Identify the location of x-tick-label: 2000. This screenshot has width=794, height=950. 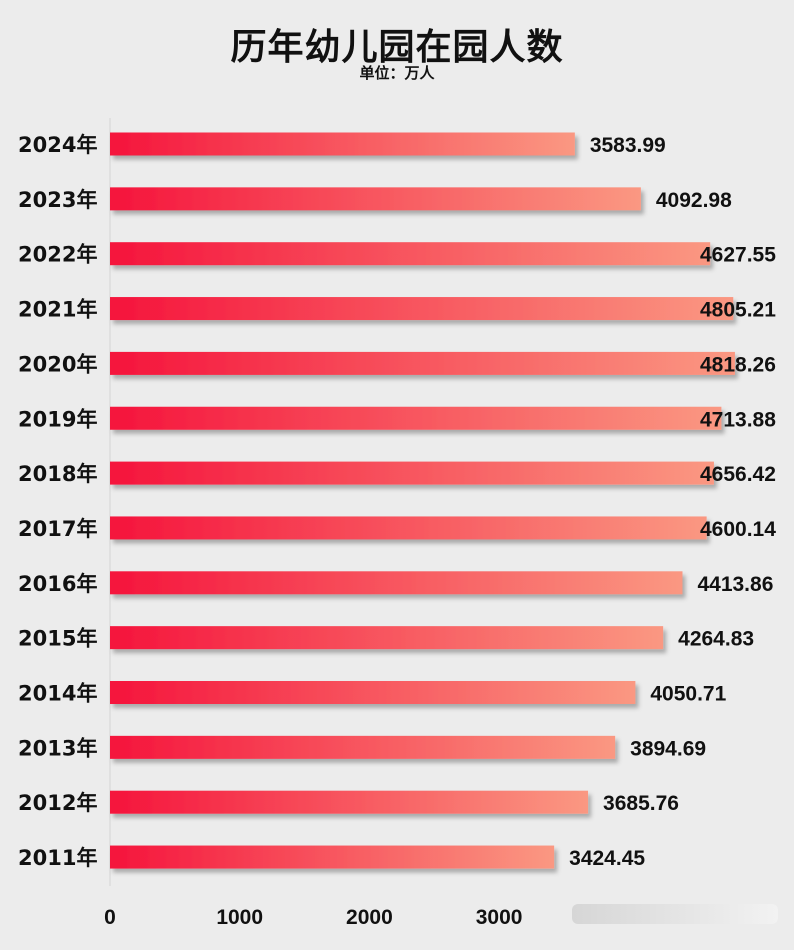
(369, 917).